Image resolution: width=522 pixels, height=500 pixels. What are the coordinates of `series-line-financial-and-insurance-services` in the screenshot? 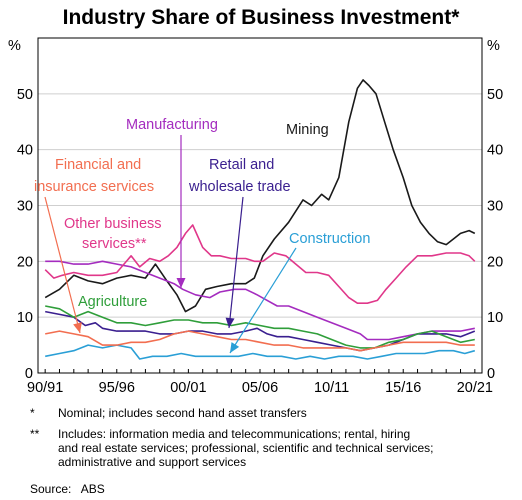 It's located at (260, 341).